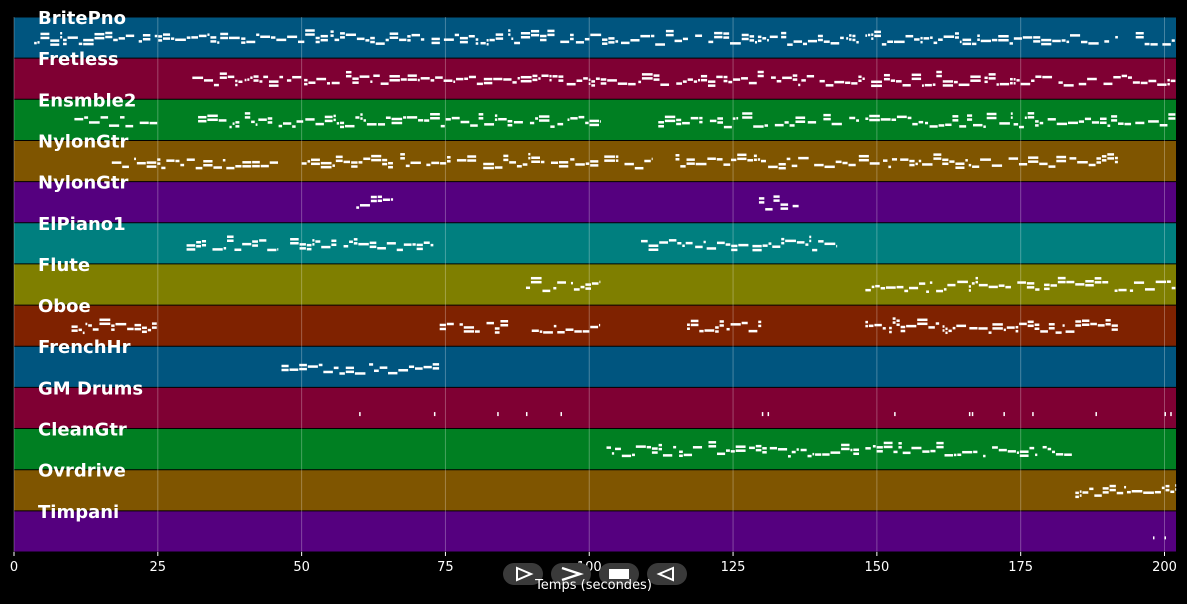 This screenshot has height=604, width=1187. What do you see at coordinates (595, 367) in the screenshot?
I see `track-band` at bounding box center [595, 367].